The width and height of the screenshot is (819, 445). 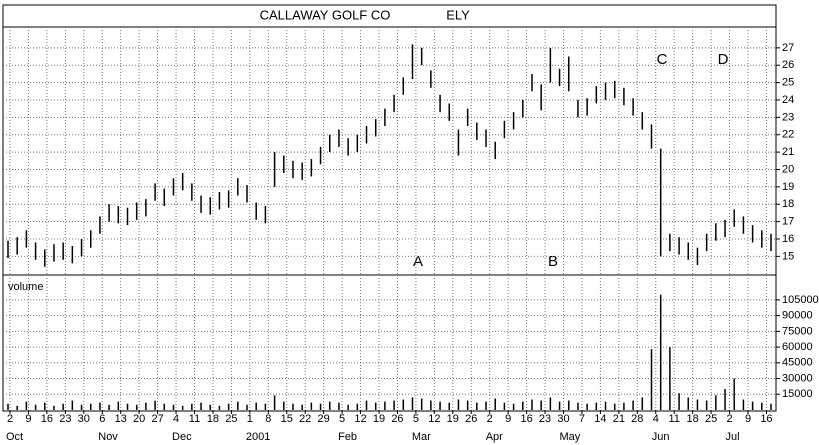 I want to click on y-tick-label: 19, so click(x=788, y=187).